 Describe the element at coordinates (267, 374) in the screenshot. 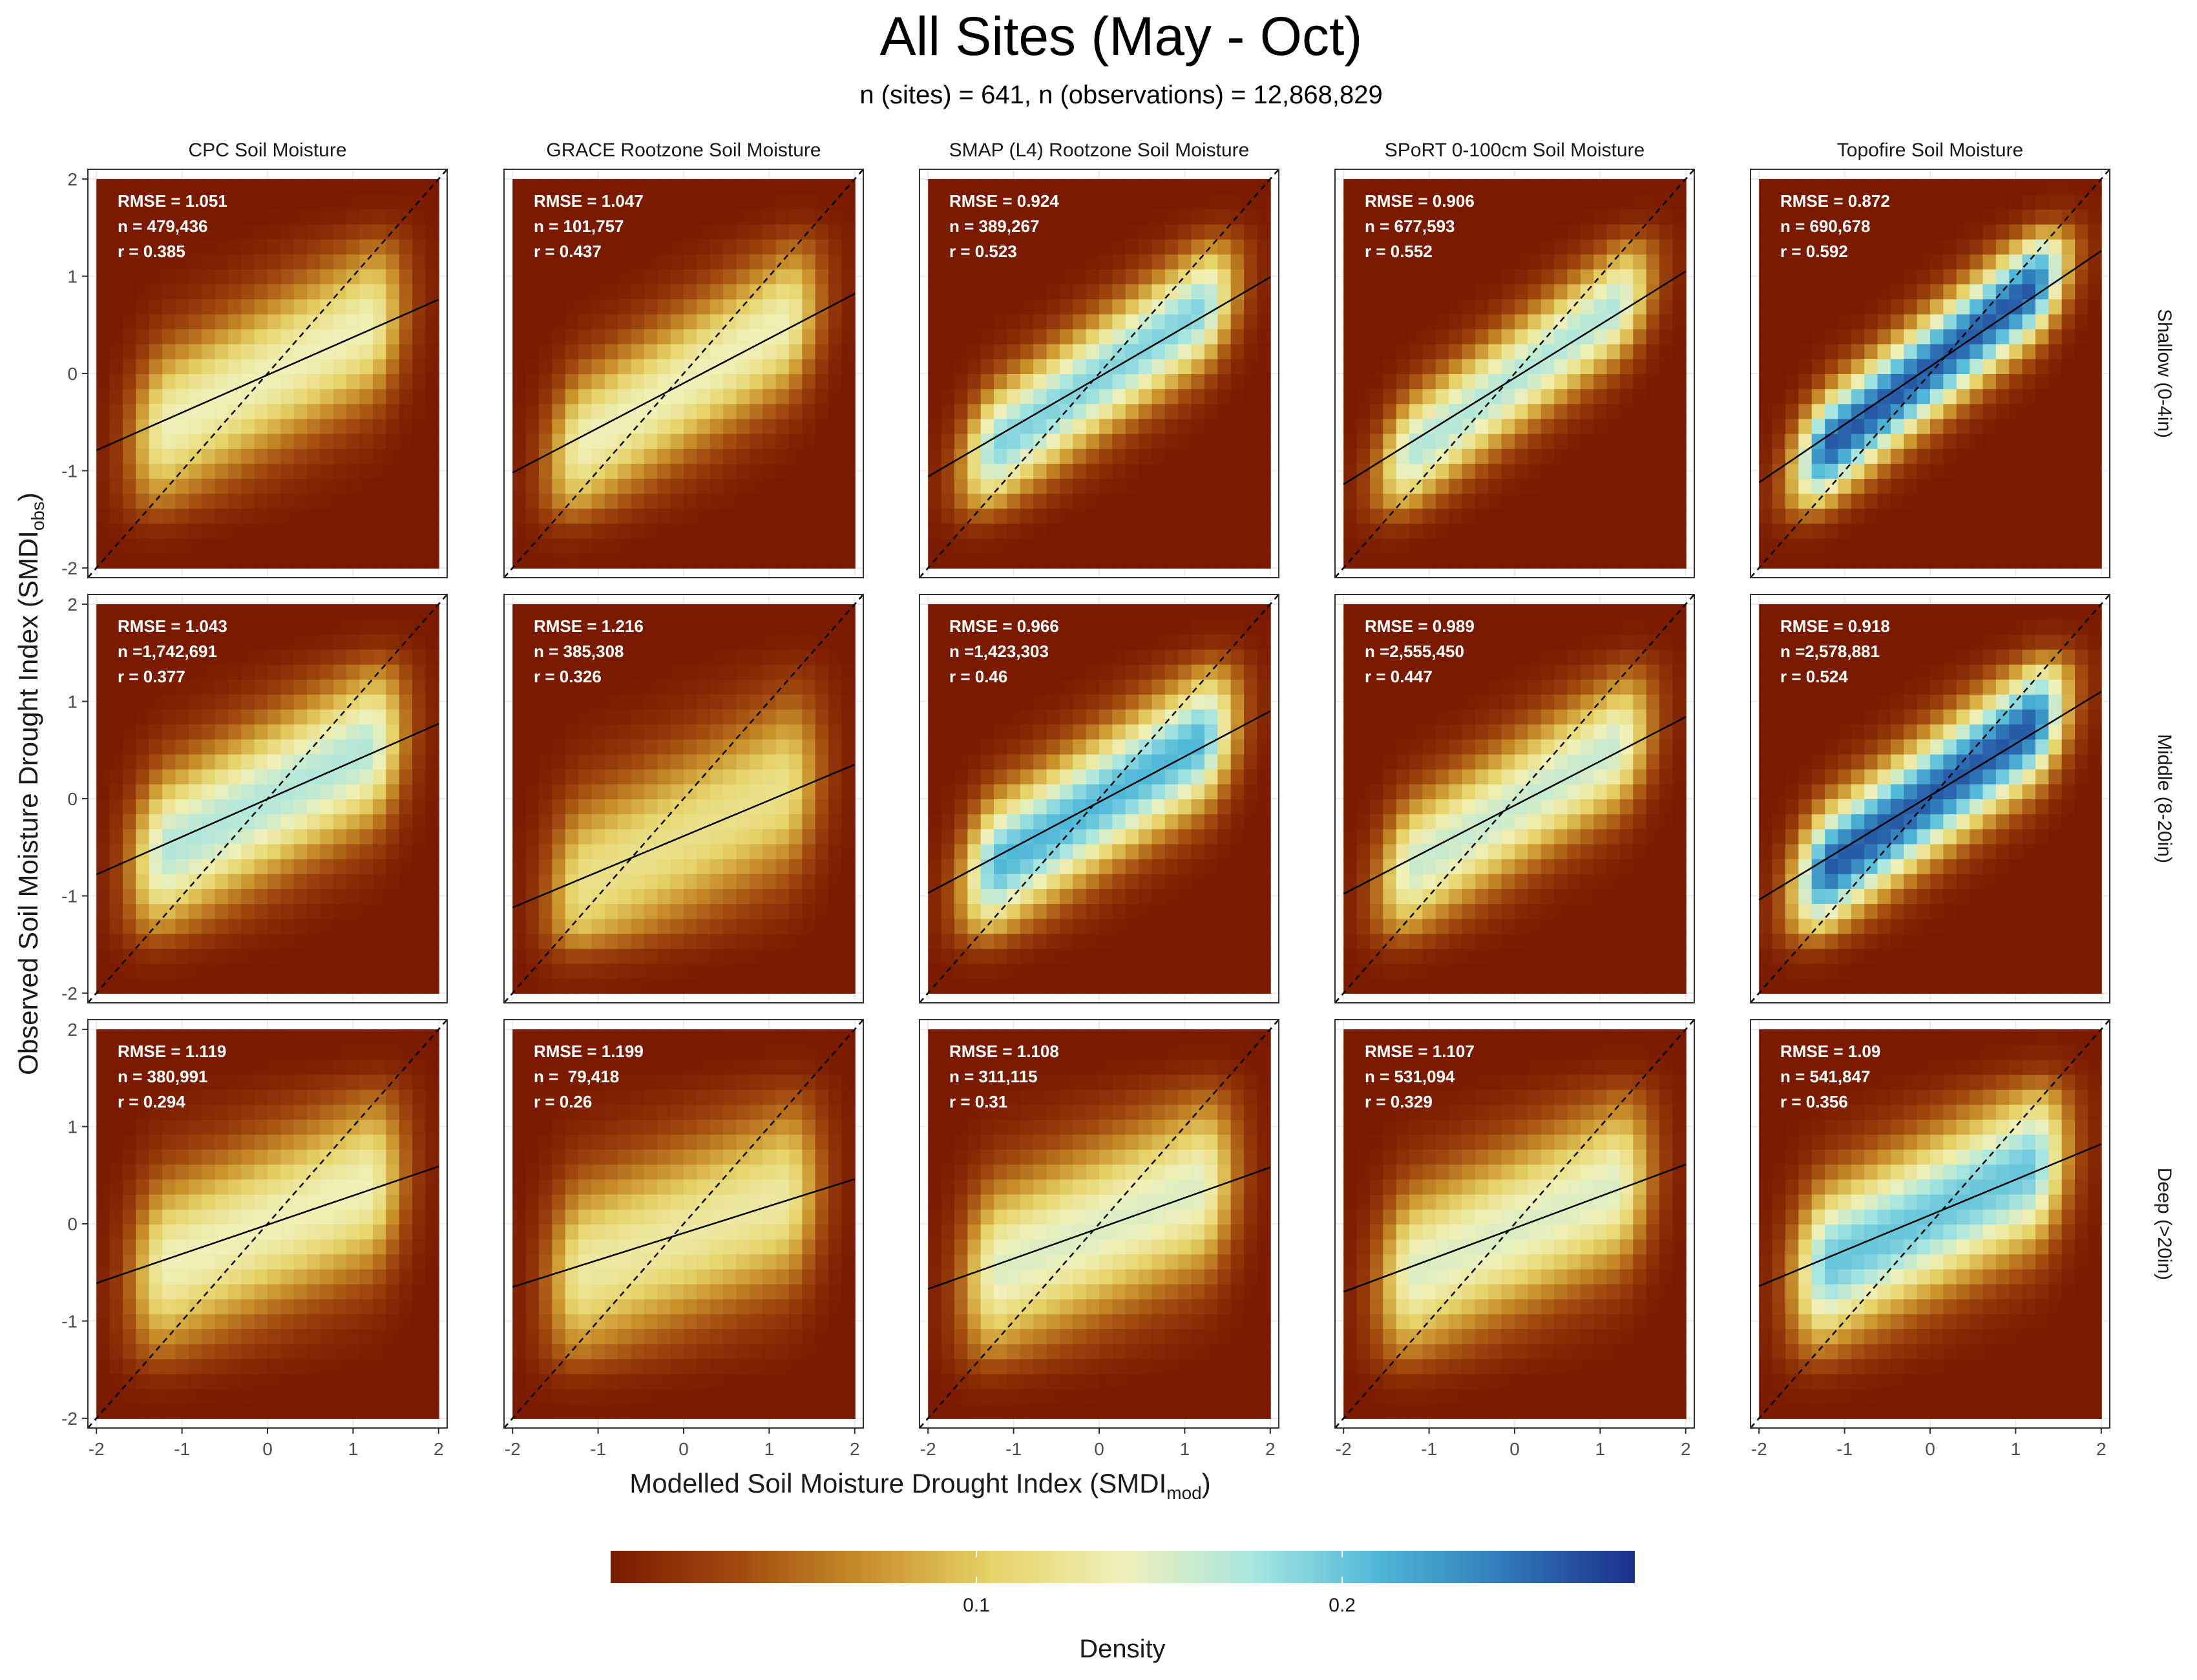

I see `density-heatmap` at that location.